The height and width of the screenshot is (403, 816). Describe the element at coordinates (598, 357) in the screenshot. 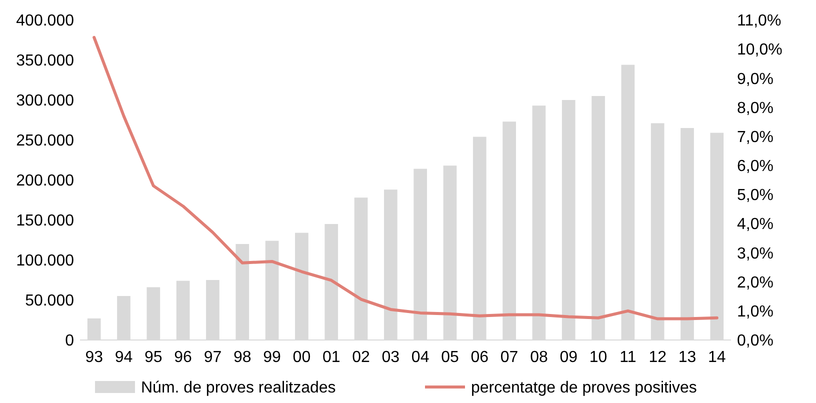

I see `x-tick-label: 10` at that location.